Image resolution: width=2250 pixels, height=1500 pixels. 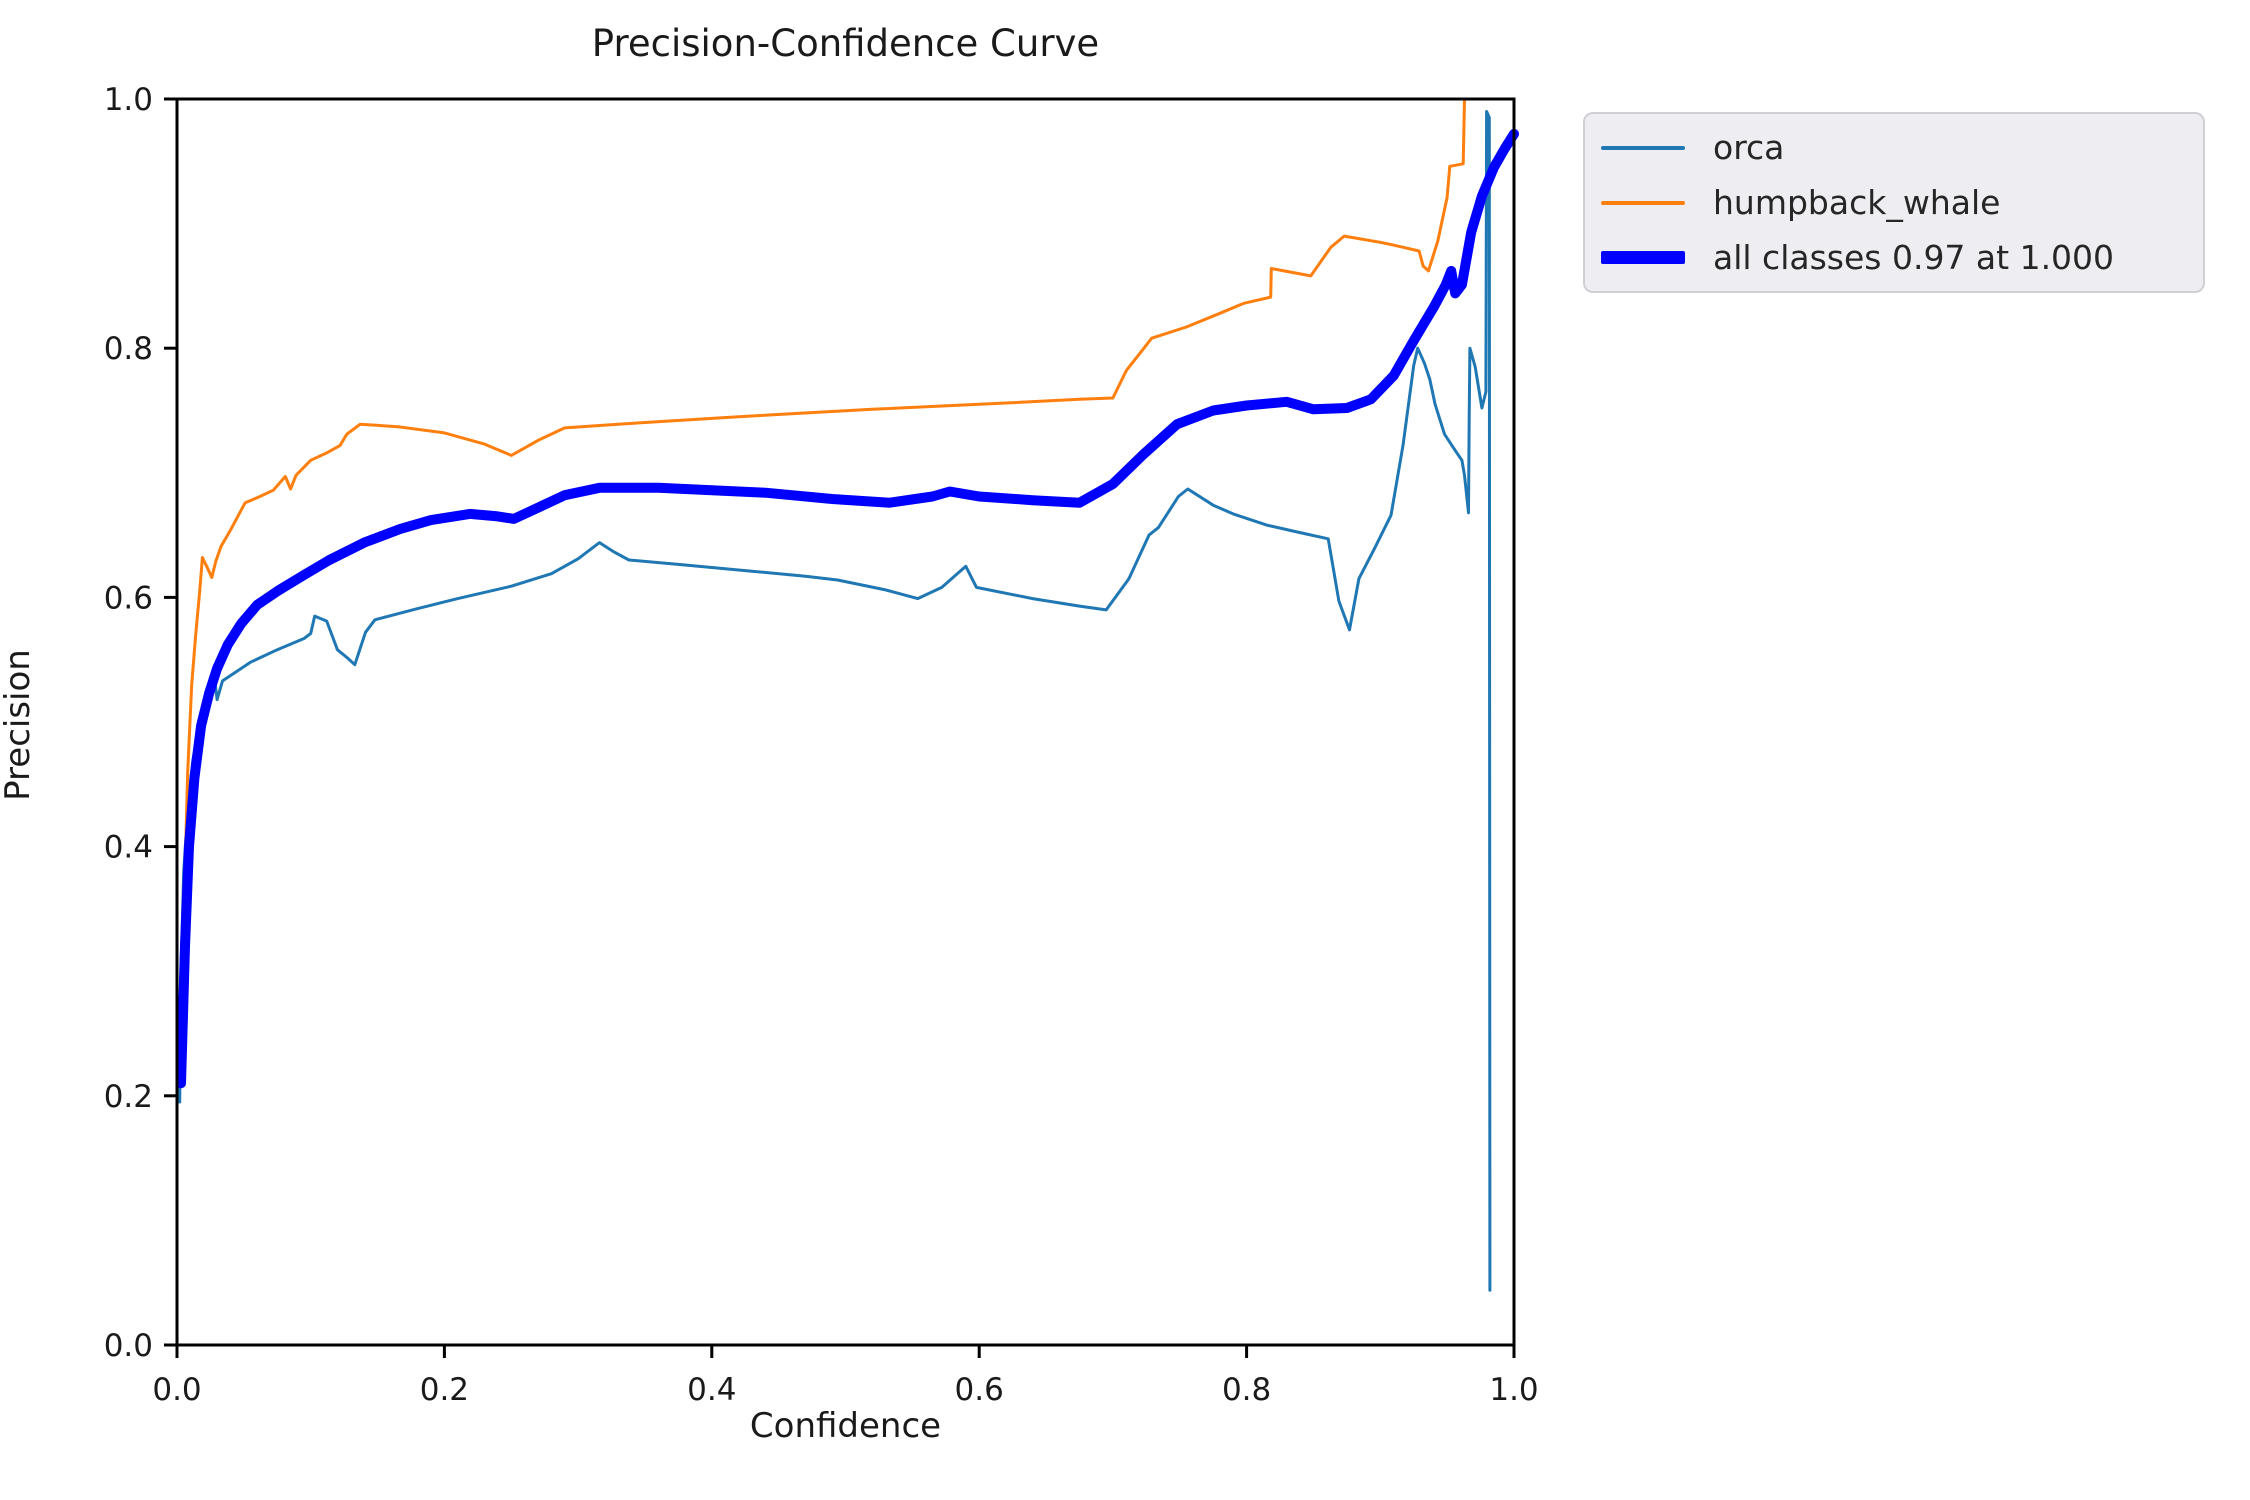 I want to click on x-tick-label: 0.2, so click(x=444, y=1390).